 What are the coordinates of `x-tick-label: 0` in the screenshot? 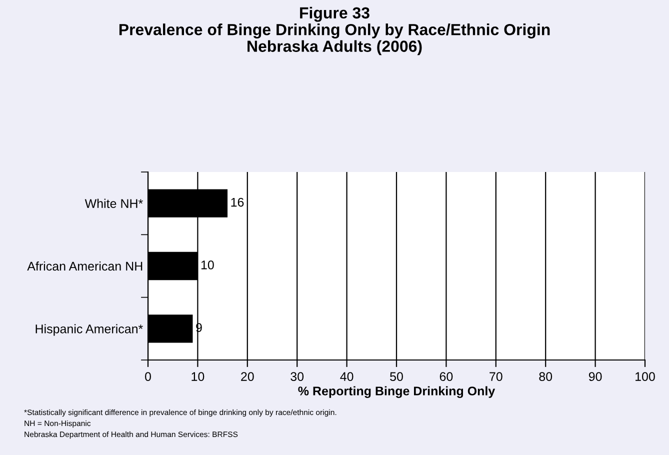 It's located at (148, 376).